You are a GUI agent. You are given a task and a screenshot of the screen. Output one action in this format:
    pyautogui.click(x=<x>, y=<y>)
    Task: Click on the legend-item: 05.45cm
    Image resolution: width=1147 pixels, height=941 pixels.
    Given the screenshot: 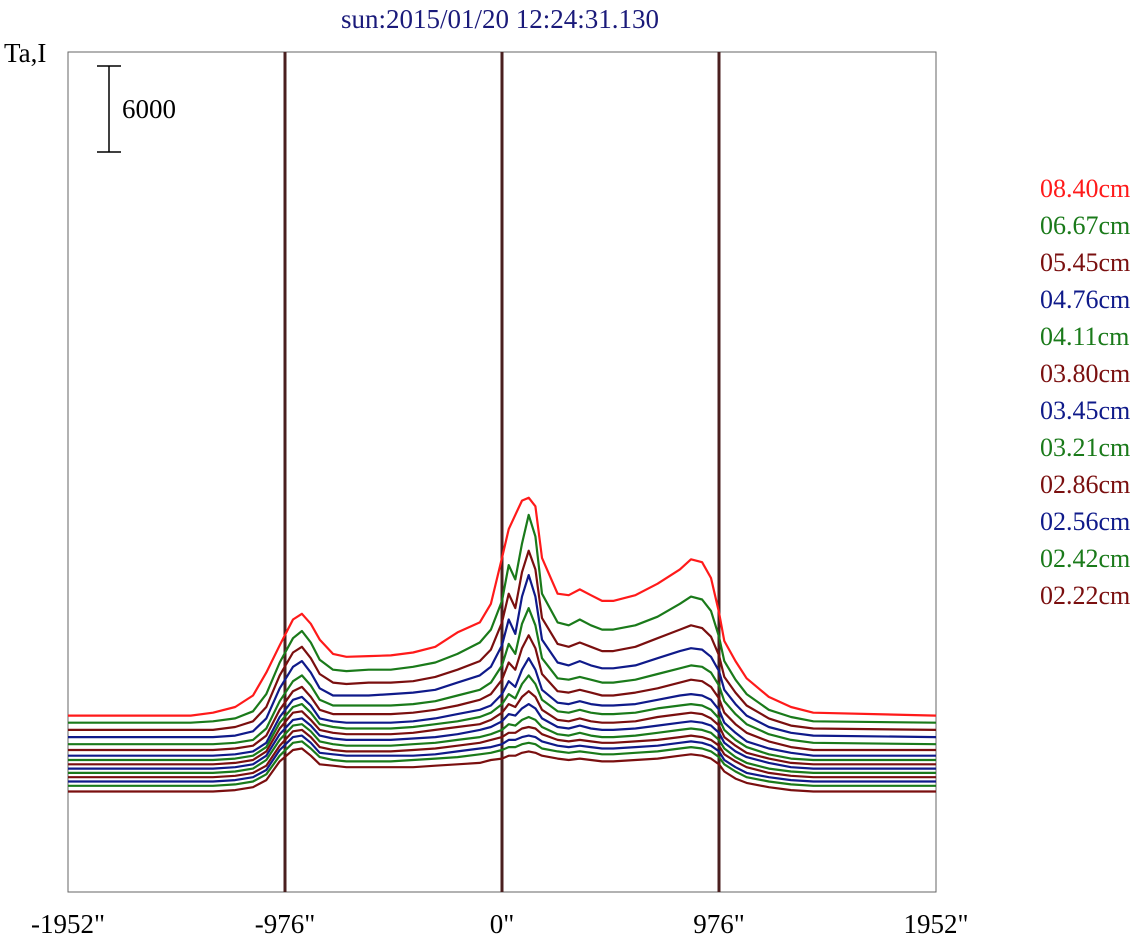 What is the action you would take?
    pyautogui.click(x=1085, y=262)
    